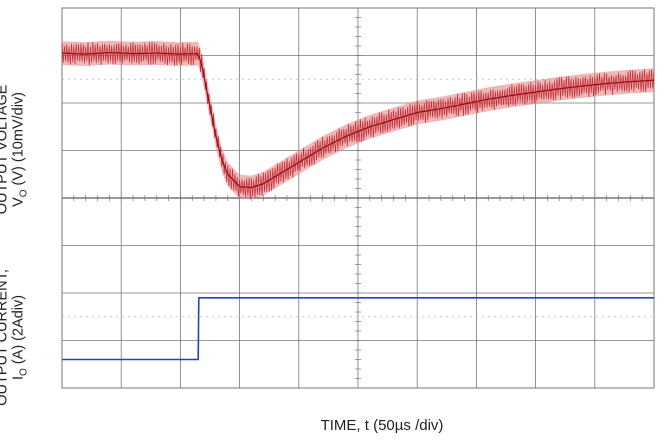 The width and height of the screenshot is (664, 443). Describe the element at coordinates (18, 331) in the screenshot. I see `current-scale: (A) (2Adiv)` at that location.